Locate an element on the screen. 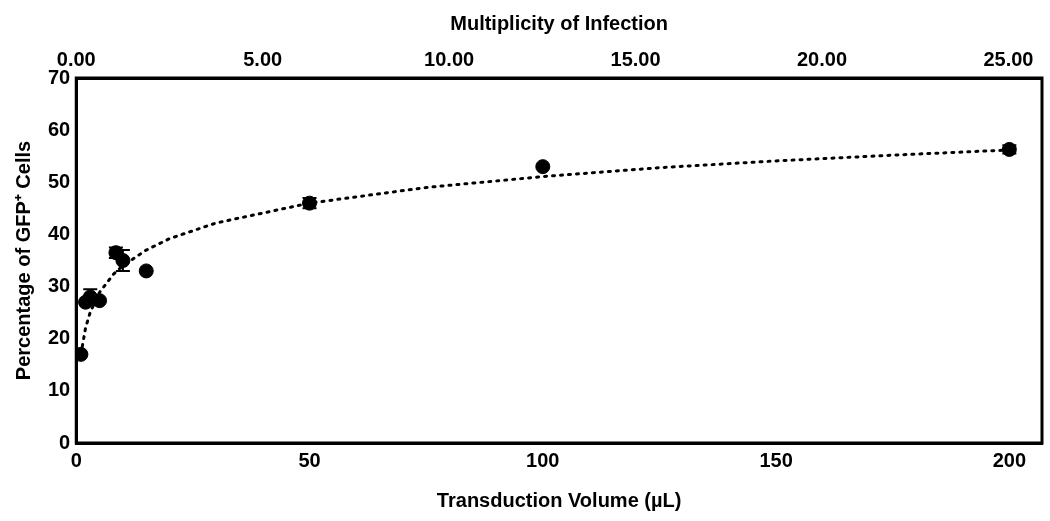 The height and width of the screenshot is (521, 1050). x-axis-title: Transduction Volume (µL) is located at coordinates (559, 499).